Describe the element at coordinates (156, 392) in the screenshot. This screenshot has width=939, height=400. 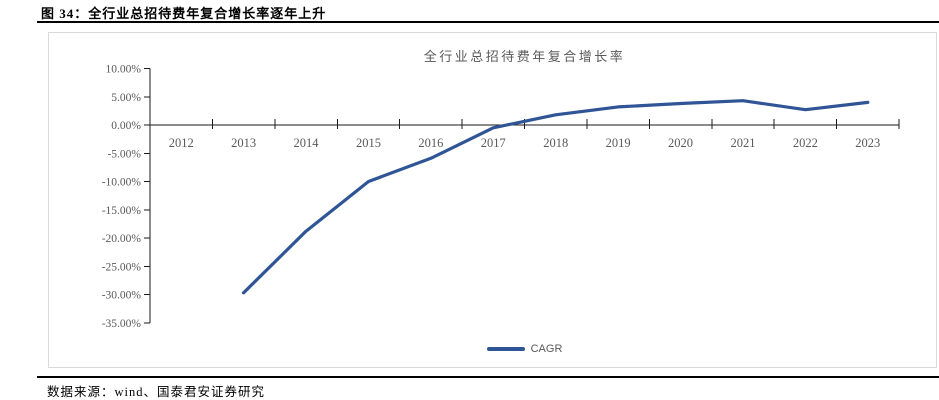
I see `source-note: 数据来源：wind、国泰君安证券研究` at that location.